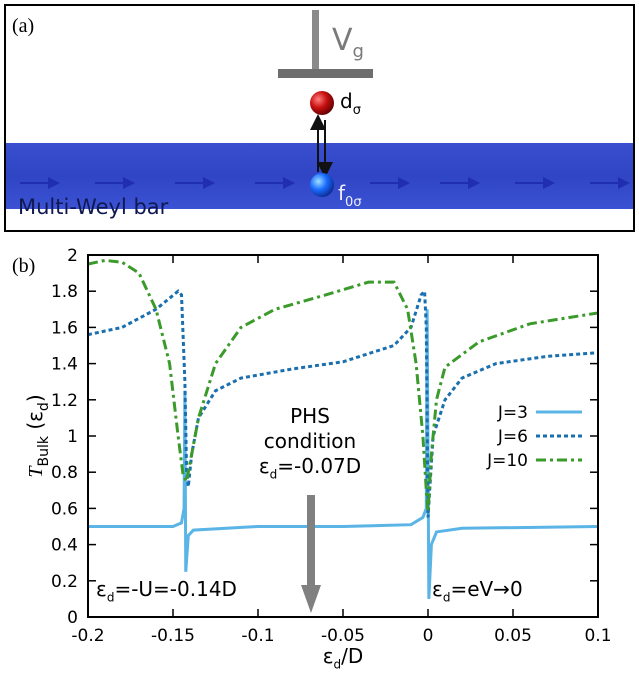 The height and width of the screenshot is (673, 639). Describe the element at coordinates (264, 466) in the screenshot. I see `phs-annotation-part: ε` at that location.